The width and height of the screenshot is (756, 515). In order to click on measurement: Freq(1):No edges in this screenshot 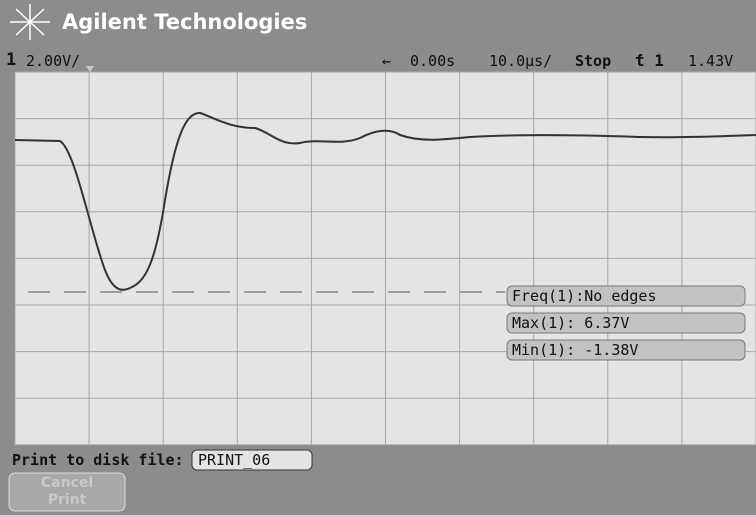, I will do `click(584, 296)`.